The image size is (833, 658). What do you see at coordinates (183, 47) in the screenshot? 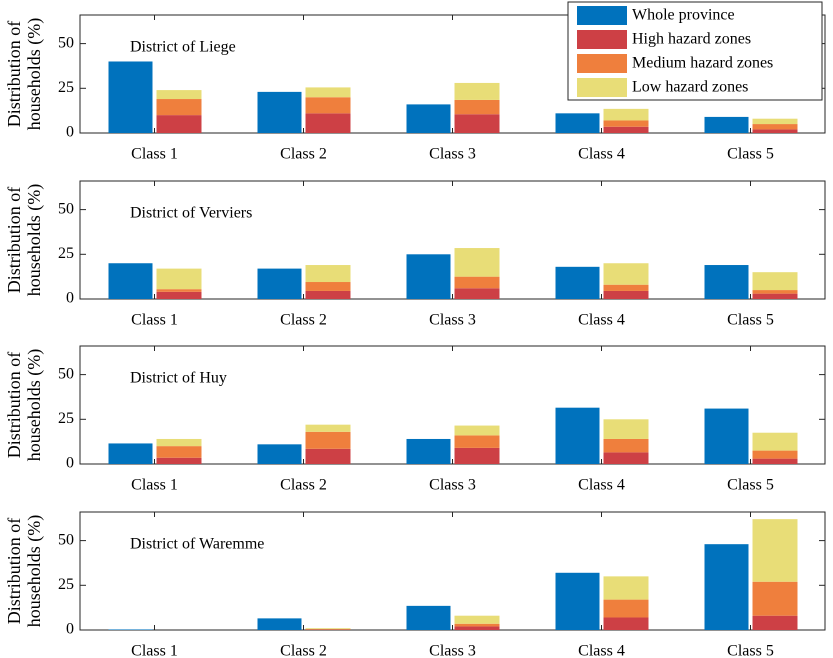
I see `panel-title: District of Liege` at bounding box center [183, 47].